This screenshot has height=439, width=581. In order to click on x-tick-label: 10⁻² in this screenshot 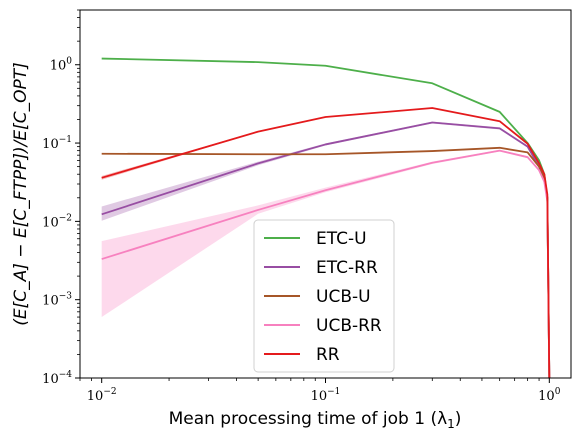, I will do `click(102, 395)`.